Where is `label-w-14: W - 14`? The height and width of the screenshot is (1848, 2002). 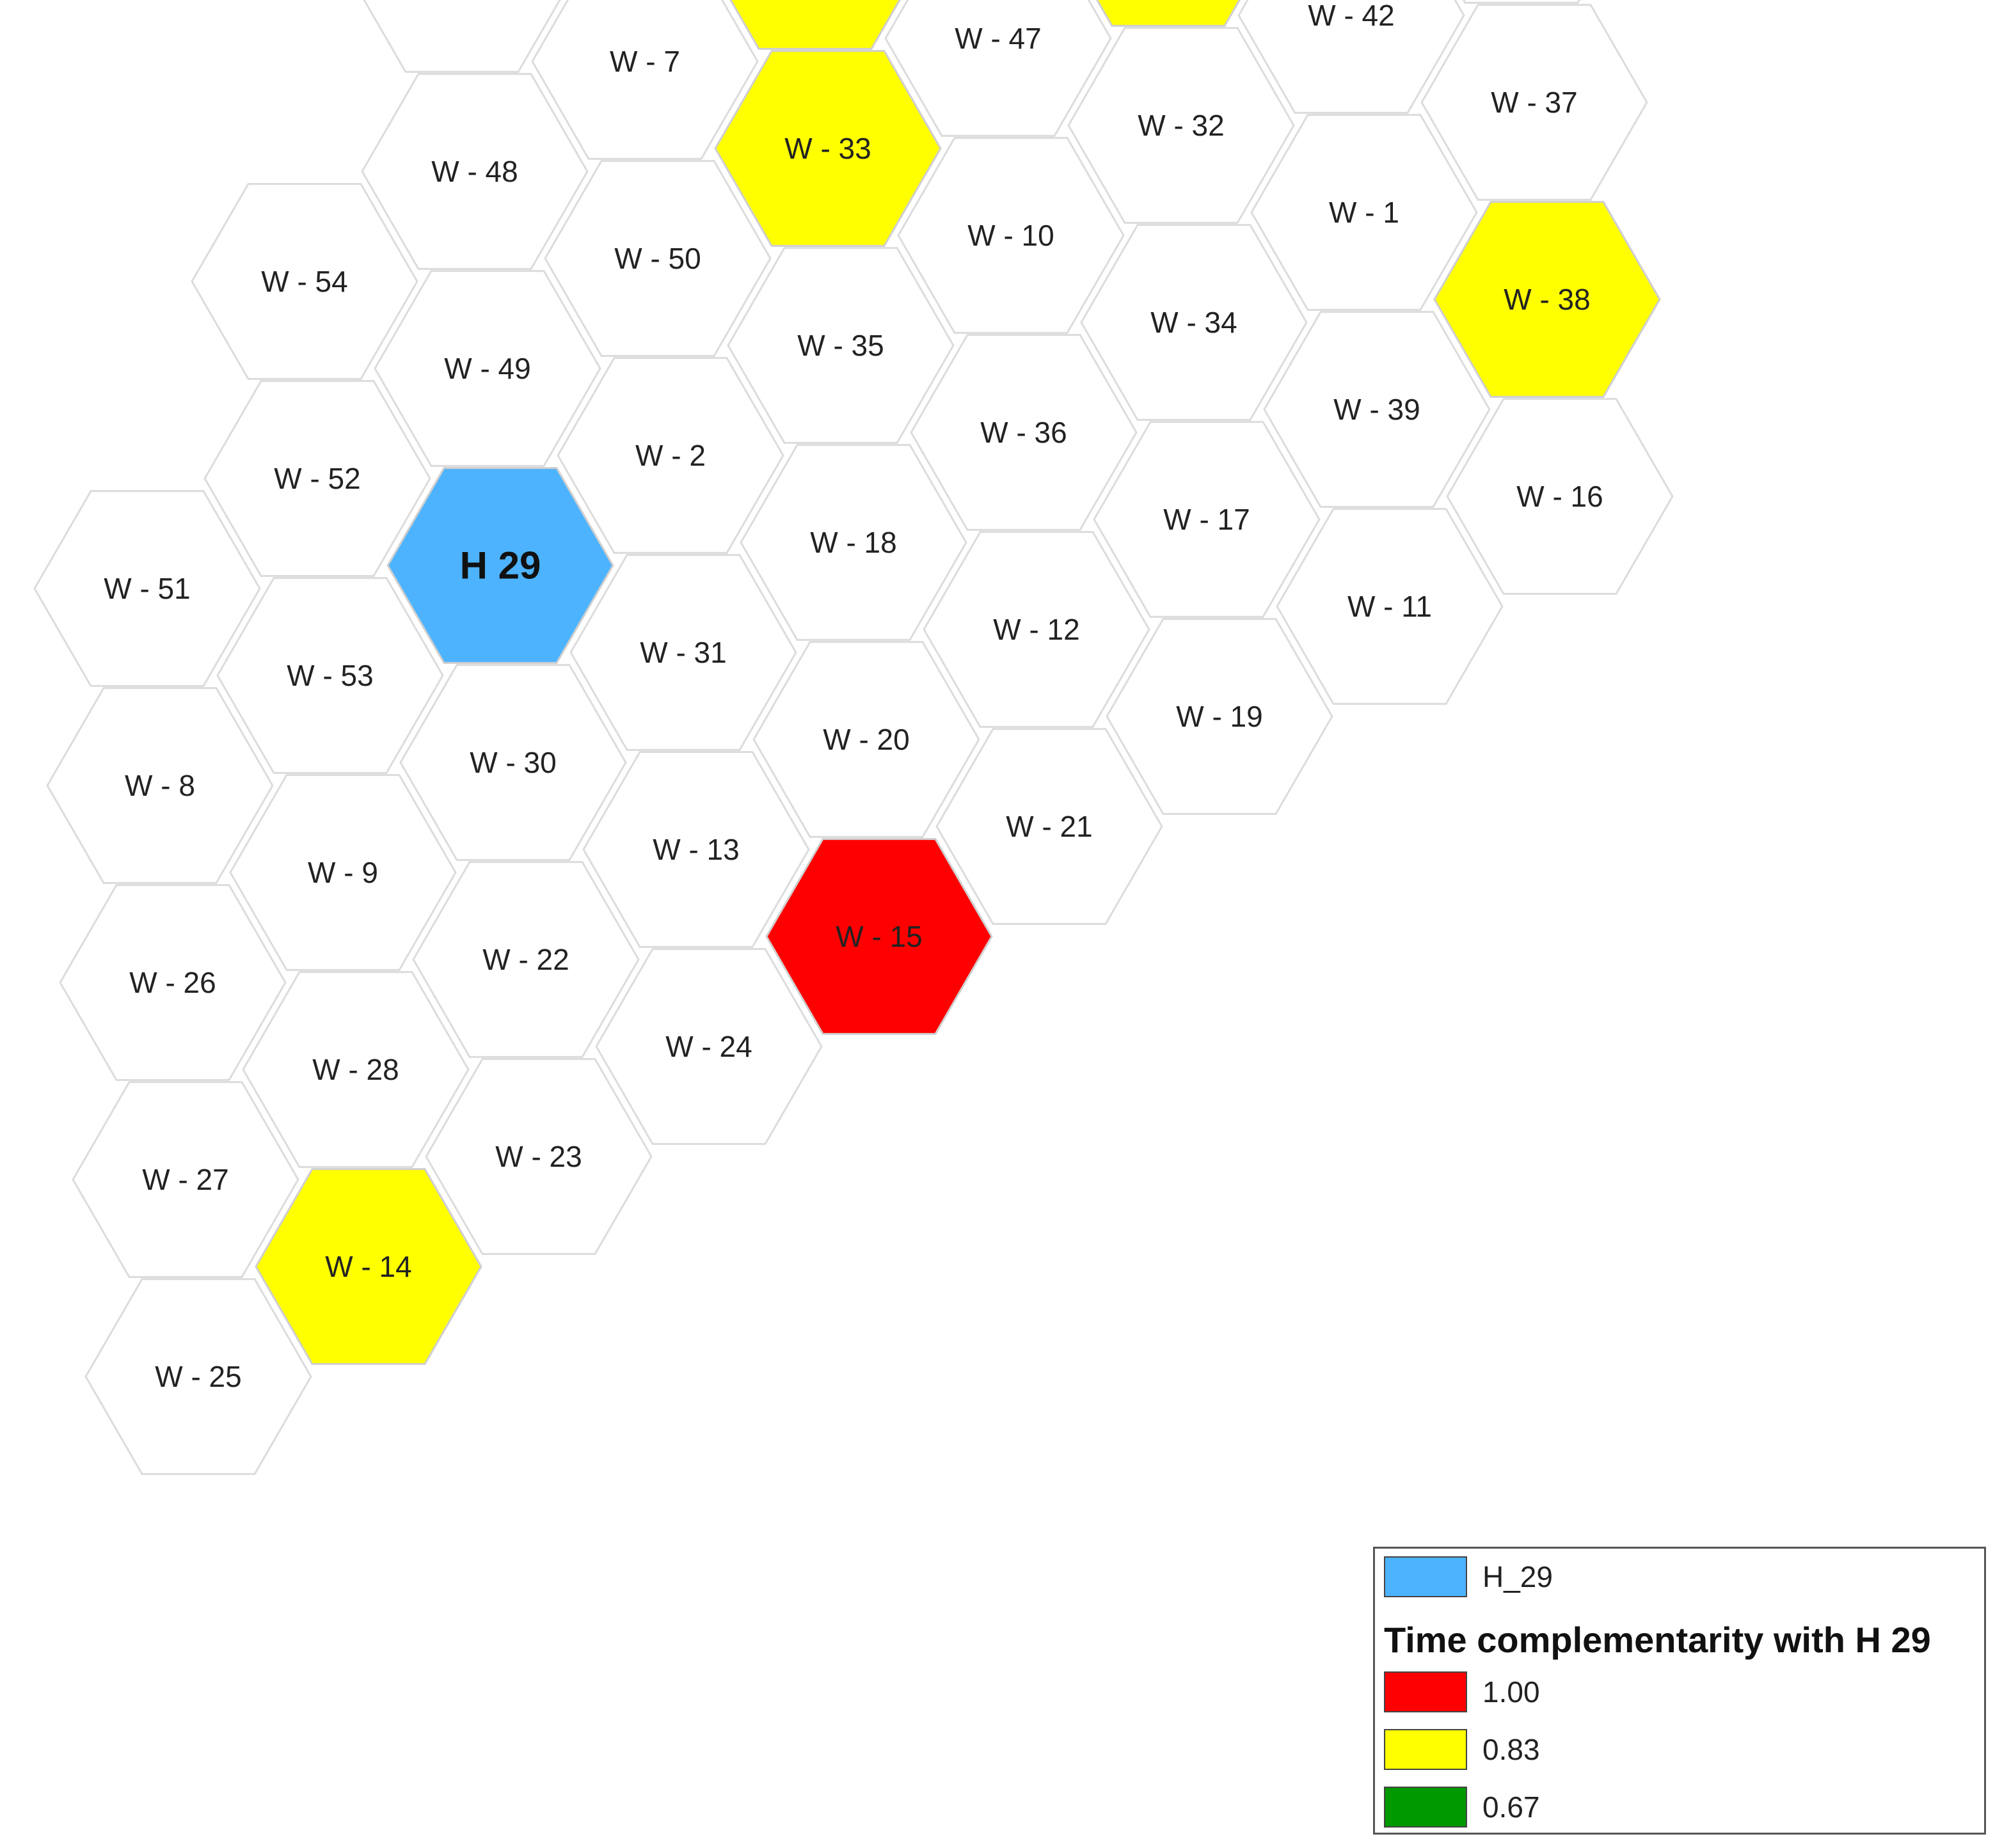 label-w-14: W - 14 is located at coordinates (368, 1266).